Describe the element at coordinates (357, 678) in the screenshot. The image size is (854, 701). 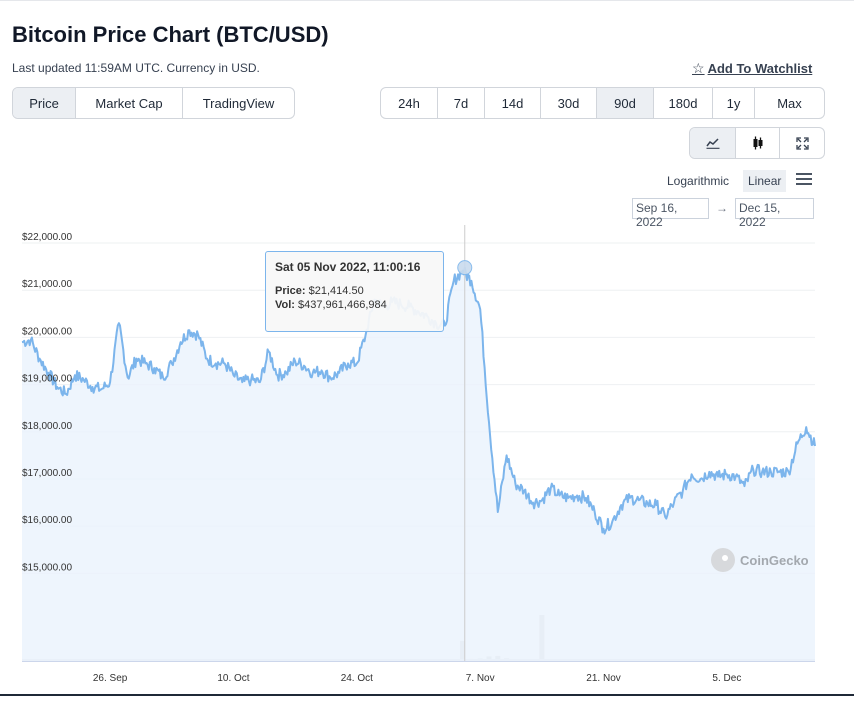
I see `x-tick-label: 24. Oct` at that location.